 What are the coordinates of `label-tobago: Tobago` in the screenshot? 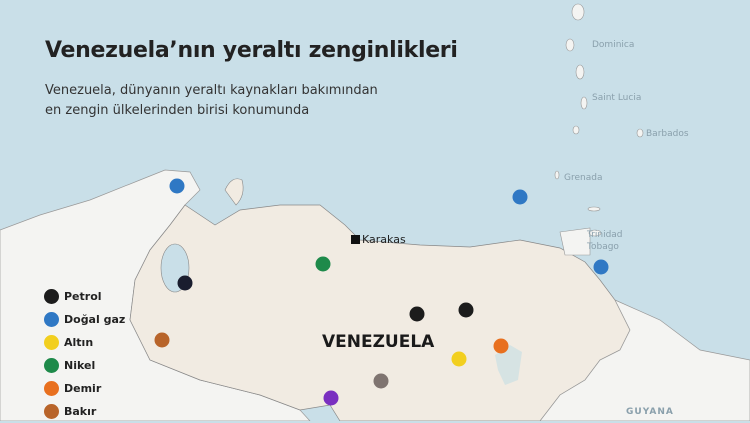 It's located at (603, 247).